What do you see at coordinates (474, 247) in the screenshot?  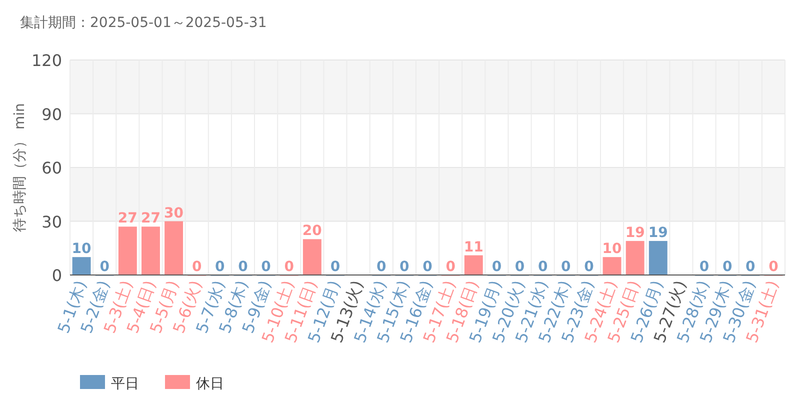 I see `data-label: 11` at bounding box center [474, 247].